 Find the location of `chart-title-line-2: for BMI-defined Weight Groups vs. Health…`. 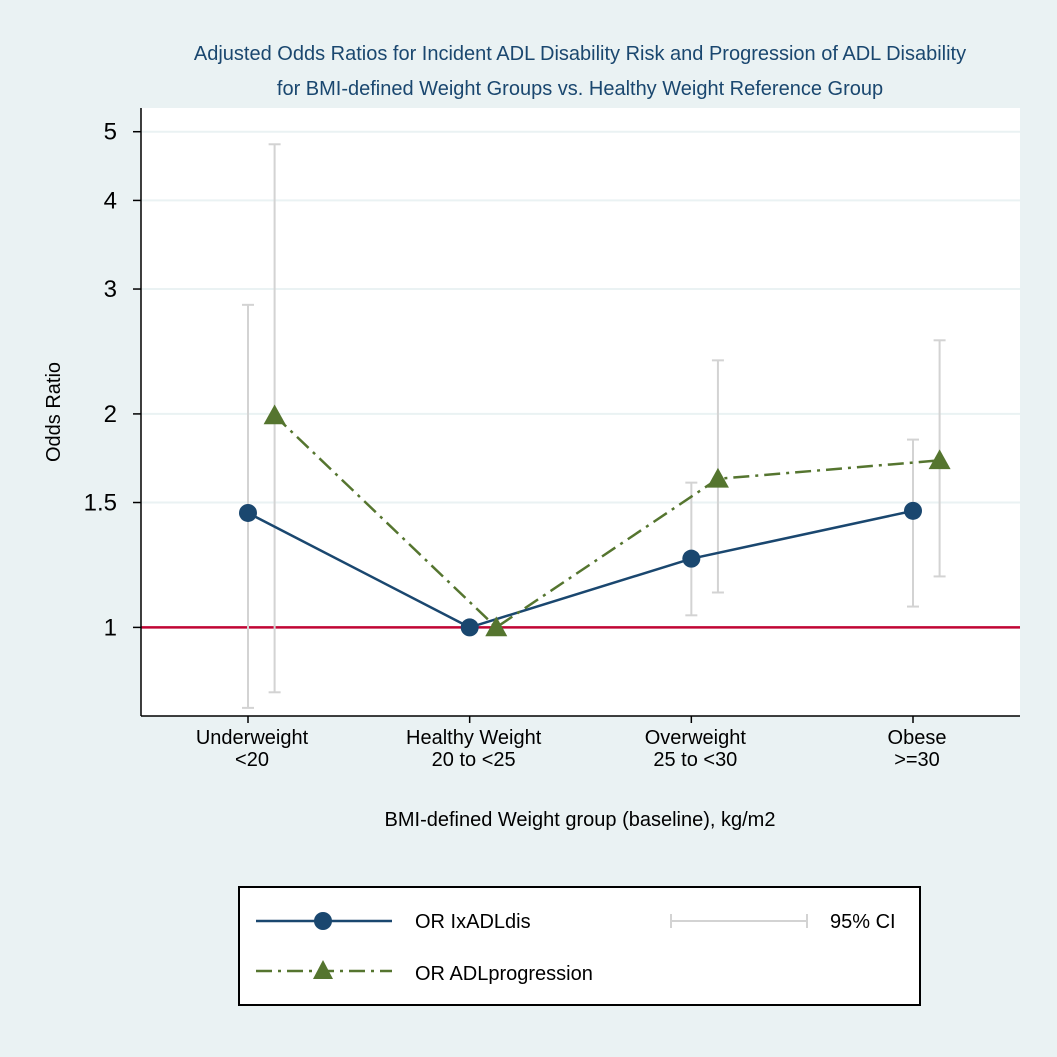

chart-title-line-2: for BMI-defined Weight Groups vs. Health… is located at coordinates (580, 89).